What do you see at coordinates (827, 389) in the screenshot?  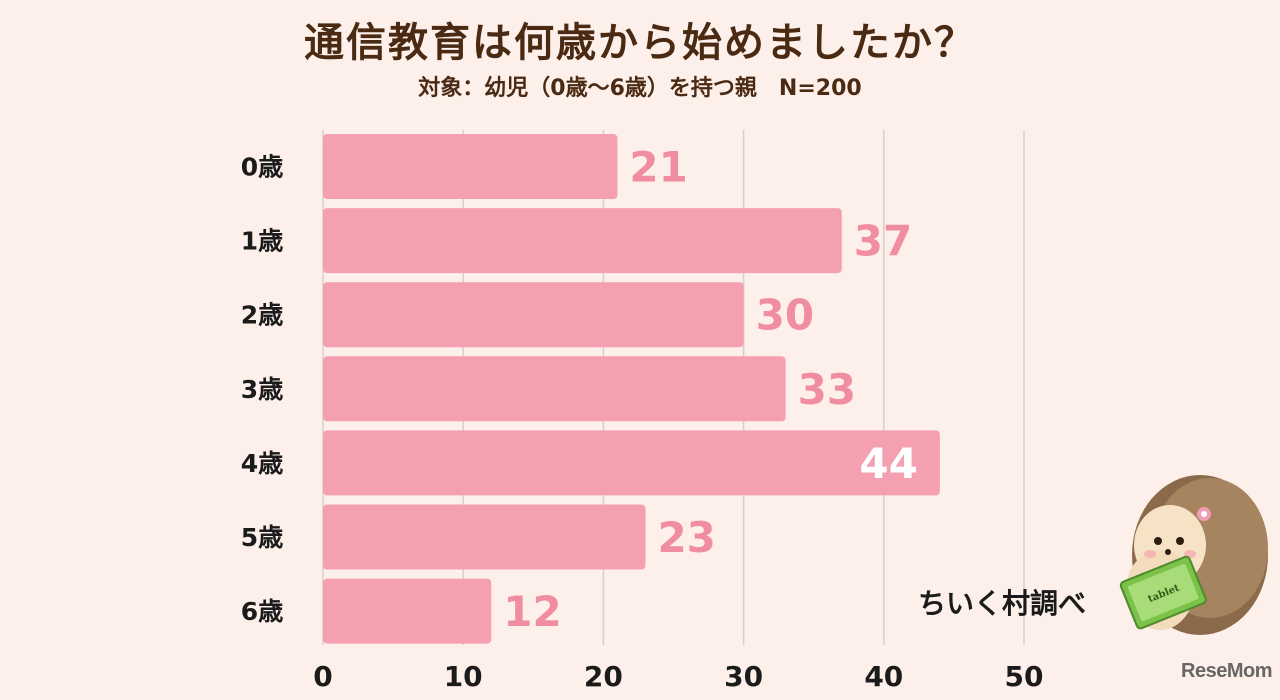 I see `value-label: 33` at bounding box center [827, 389].